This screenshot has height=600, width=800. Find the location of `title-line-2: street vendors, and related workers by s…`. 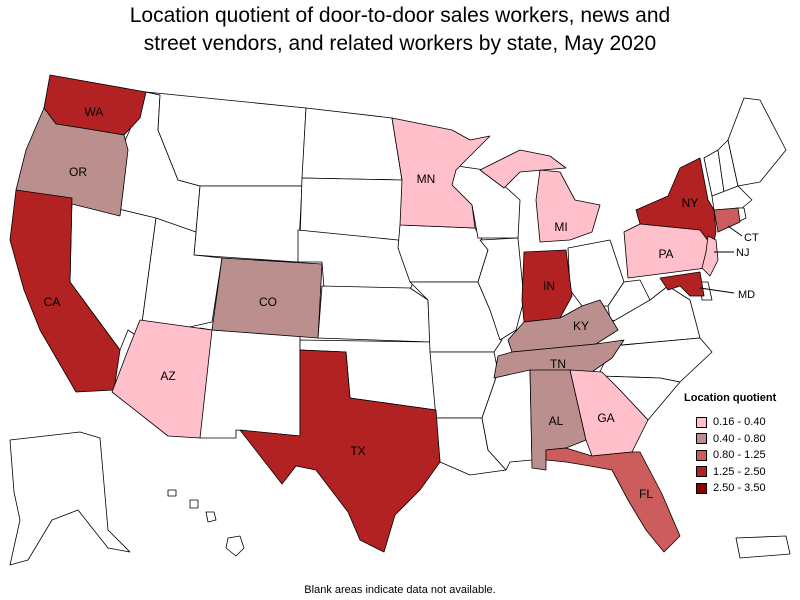

title-line-2: street vendors, and related workers by s… is located at coordinates (400, 43).